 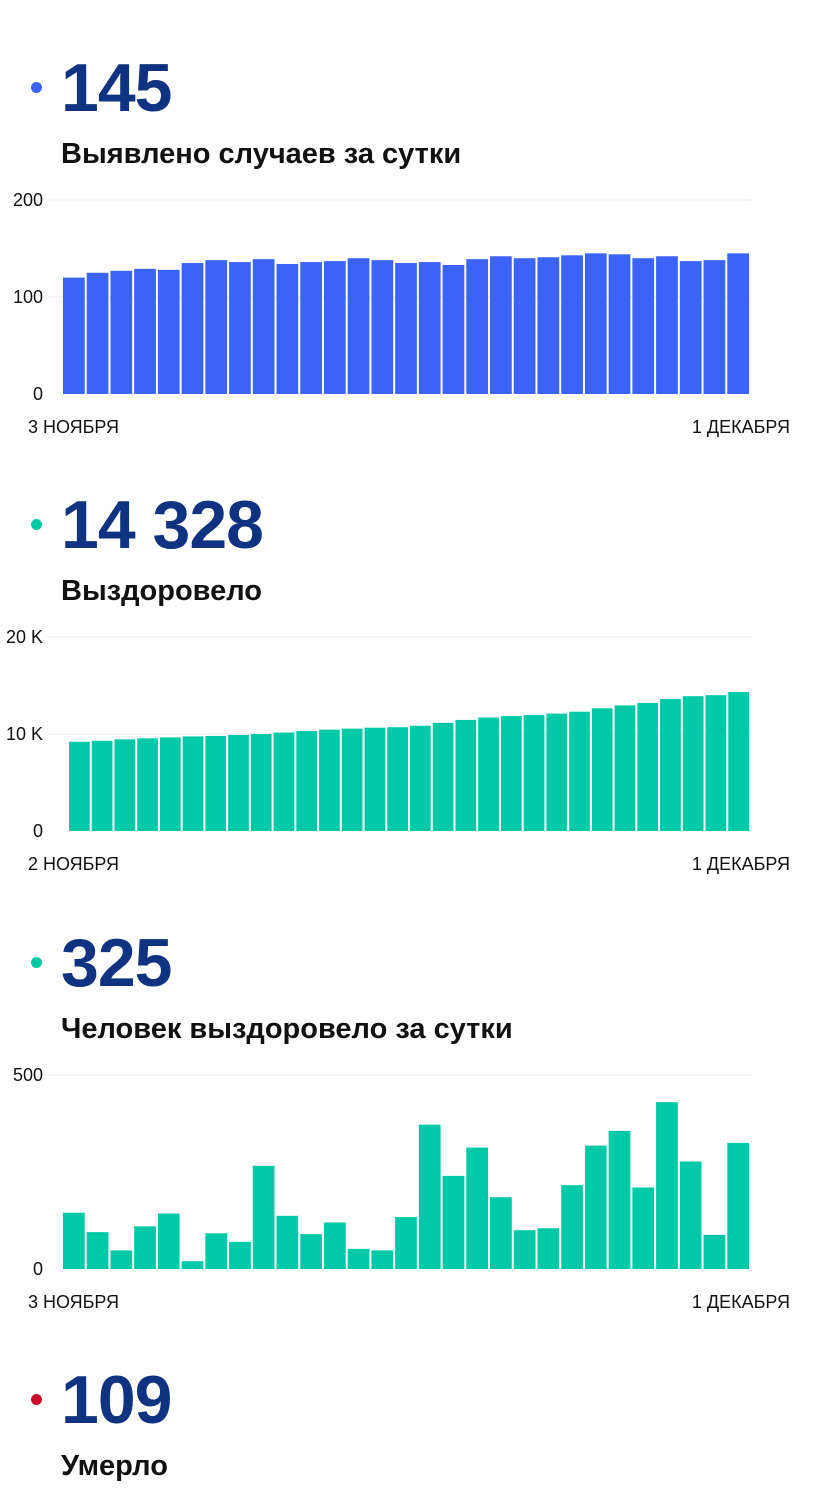 I want to click on y-tick-label: 10 K, so click(x=24, y=734).